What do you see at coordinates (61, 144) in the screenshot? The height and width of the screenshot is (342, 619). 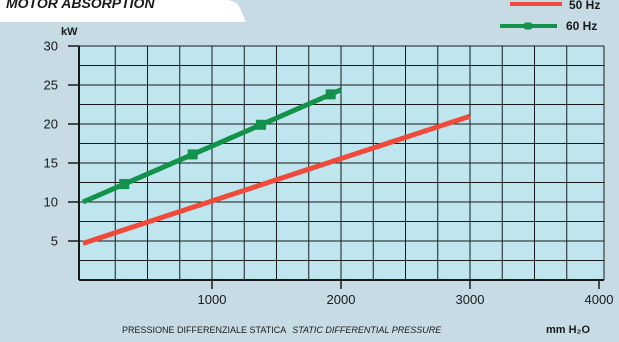 I see `y-axis: 5 10 15 20 25 30` at bounding box center [61, 144].